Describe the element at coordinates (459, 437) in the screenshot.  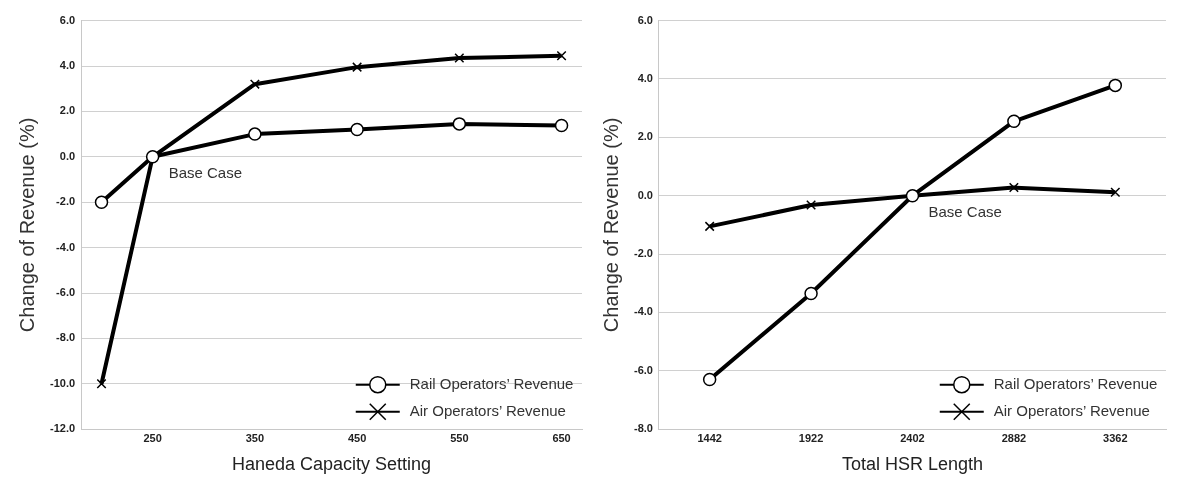
I see `x-tick-label: 550` at that location.